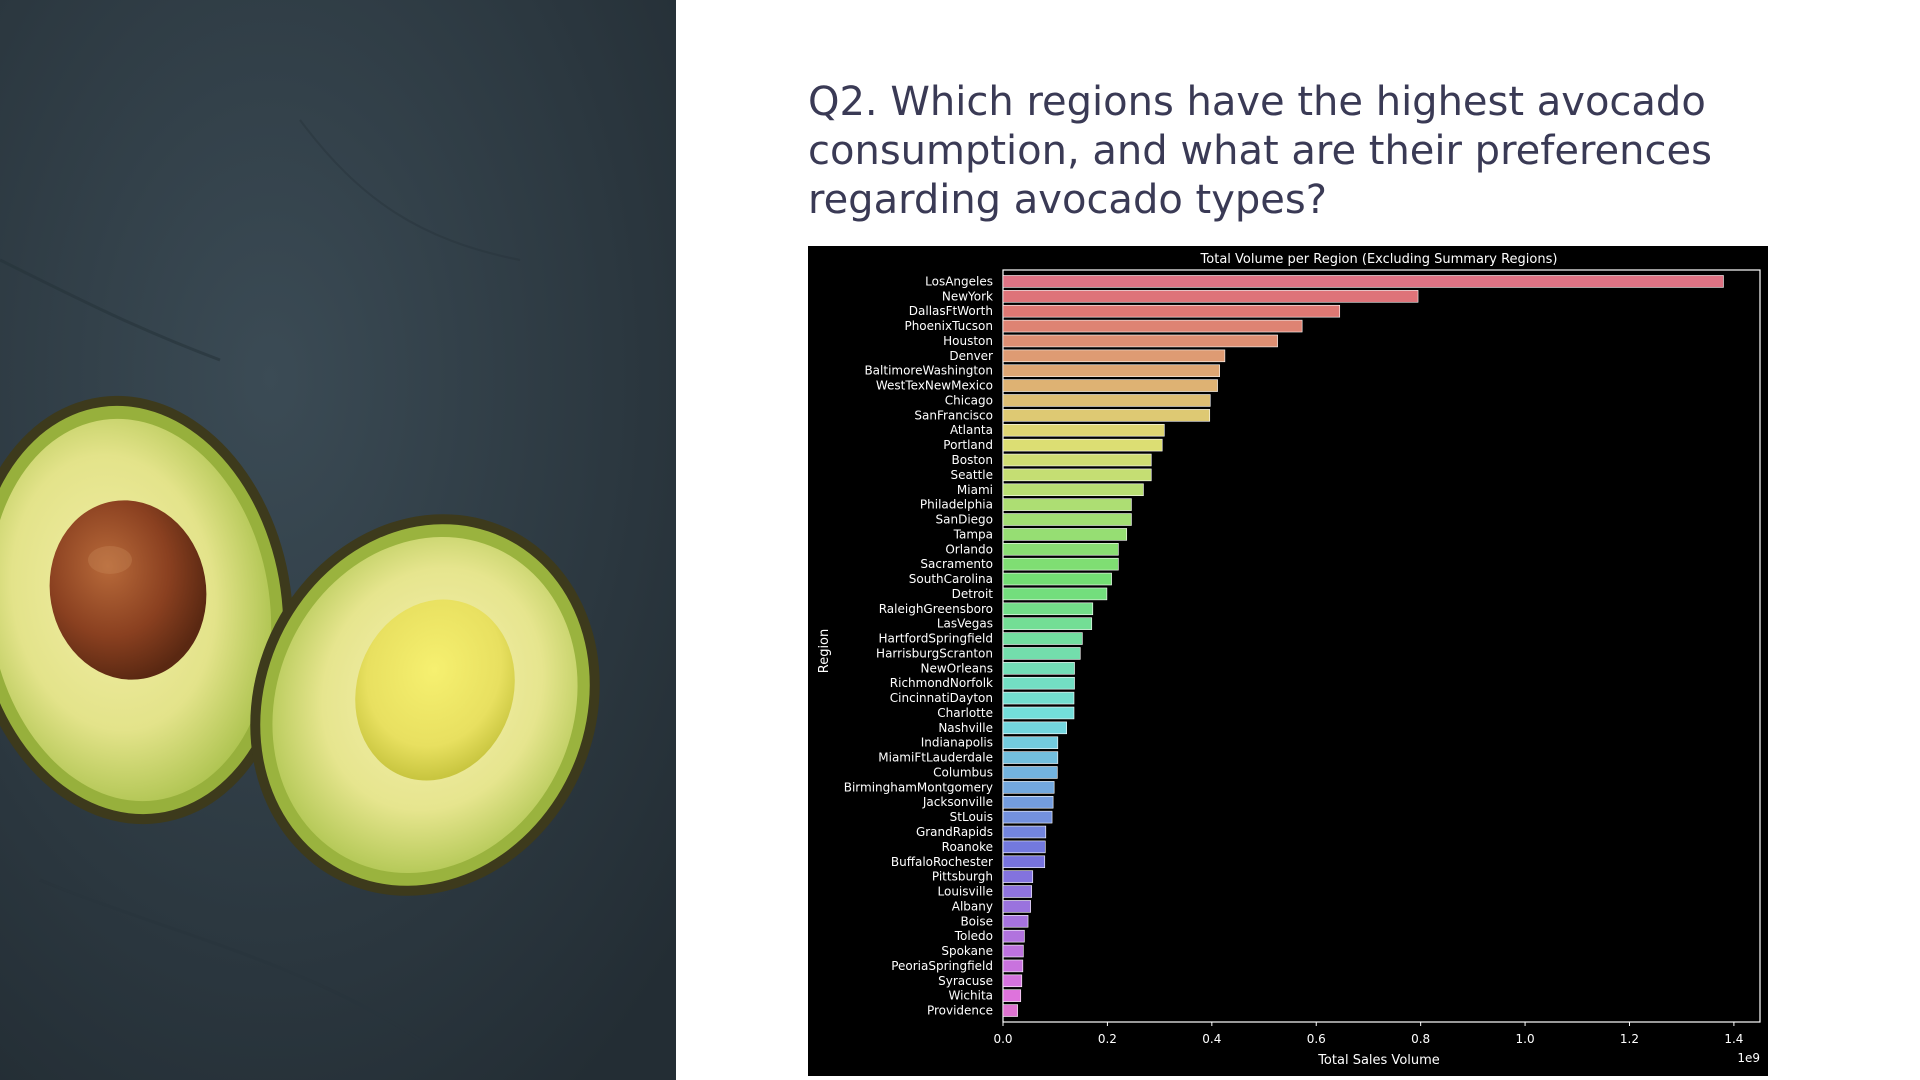 The height and width of the screenshot is (1080, 1920). What do you see at coordinates (967, 296) in the screenshot?
I see `region-label-NewYork: NewYork` at bounding box center [967, 296].